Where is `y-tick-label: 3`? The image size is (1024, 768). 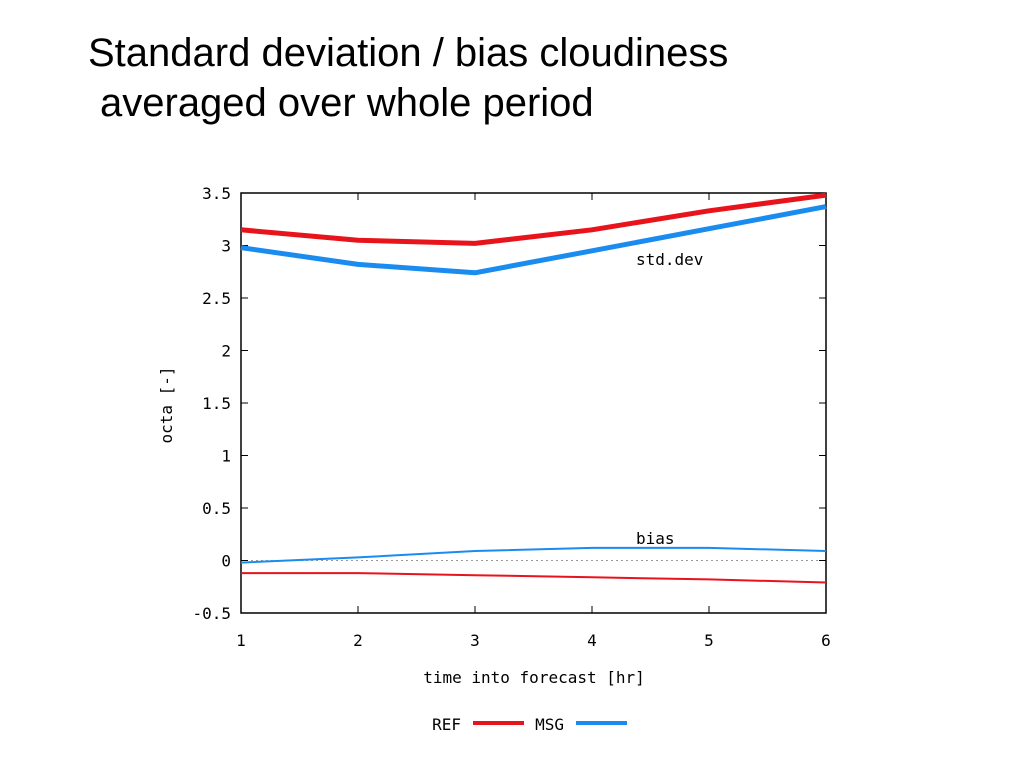
y-tick-label: 3 is located at coordinates (226, 246).